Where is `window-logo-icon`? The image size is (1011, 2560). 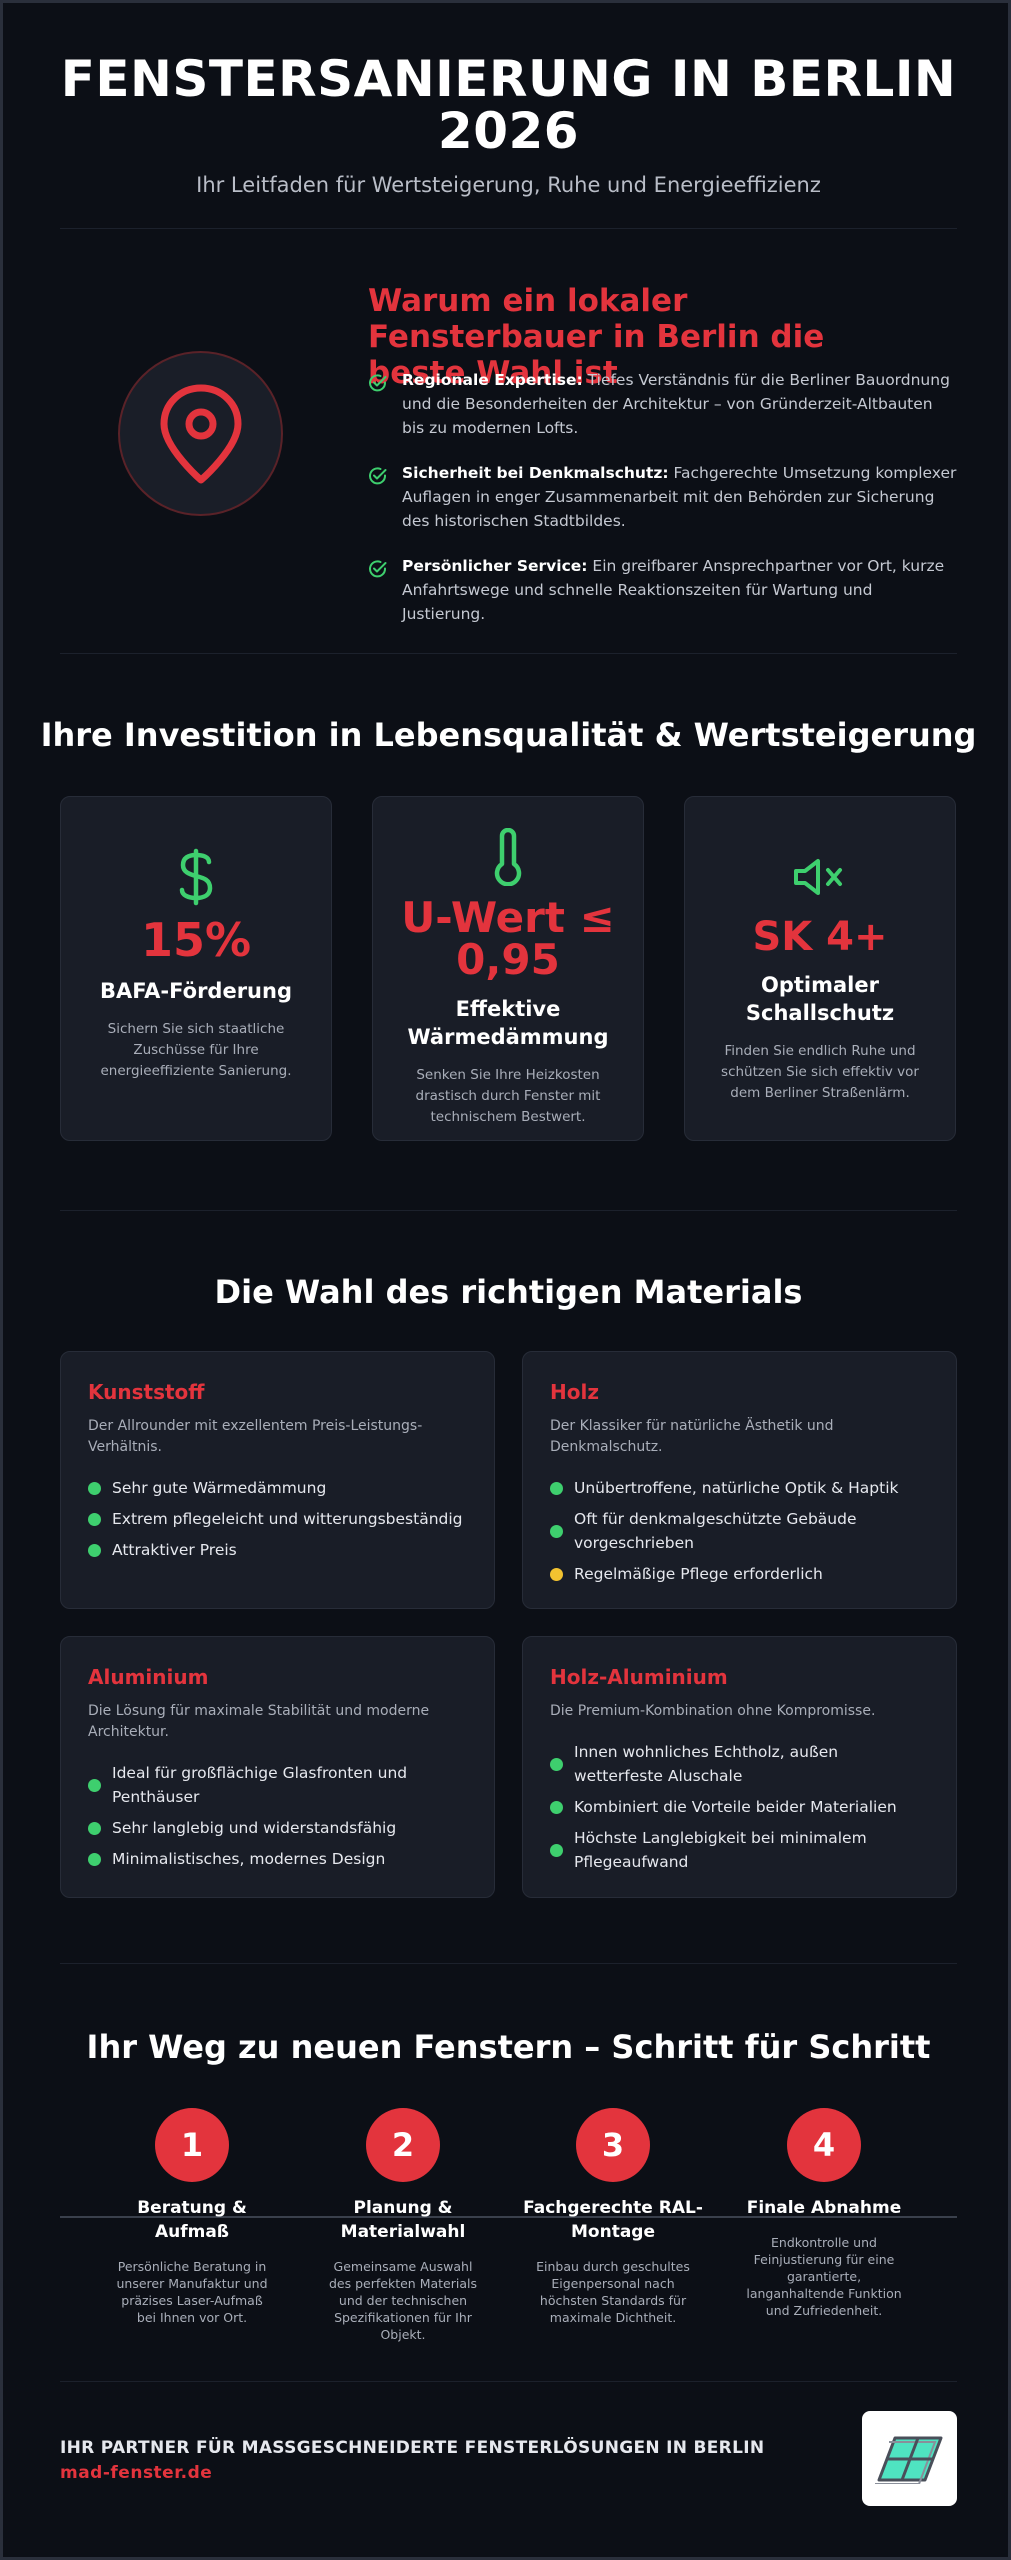 window-logo-icon is located at coordinates (908, 2460).